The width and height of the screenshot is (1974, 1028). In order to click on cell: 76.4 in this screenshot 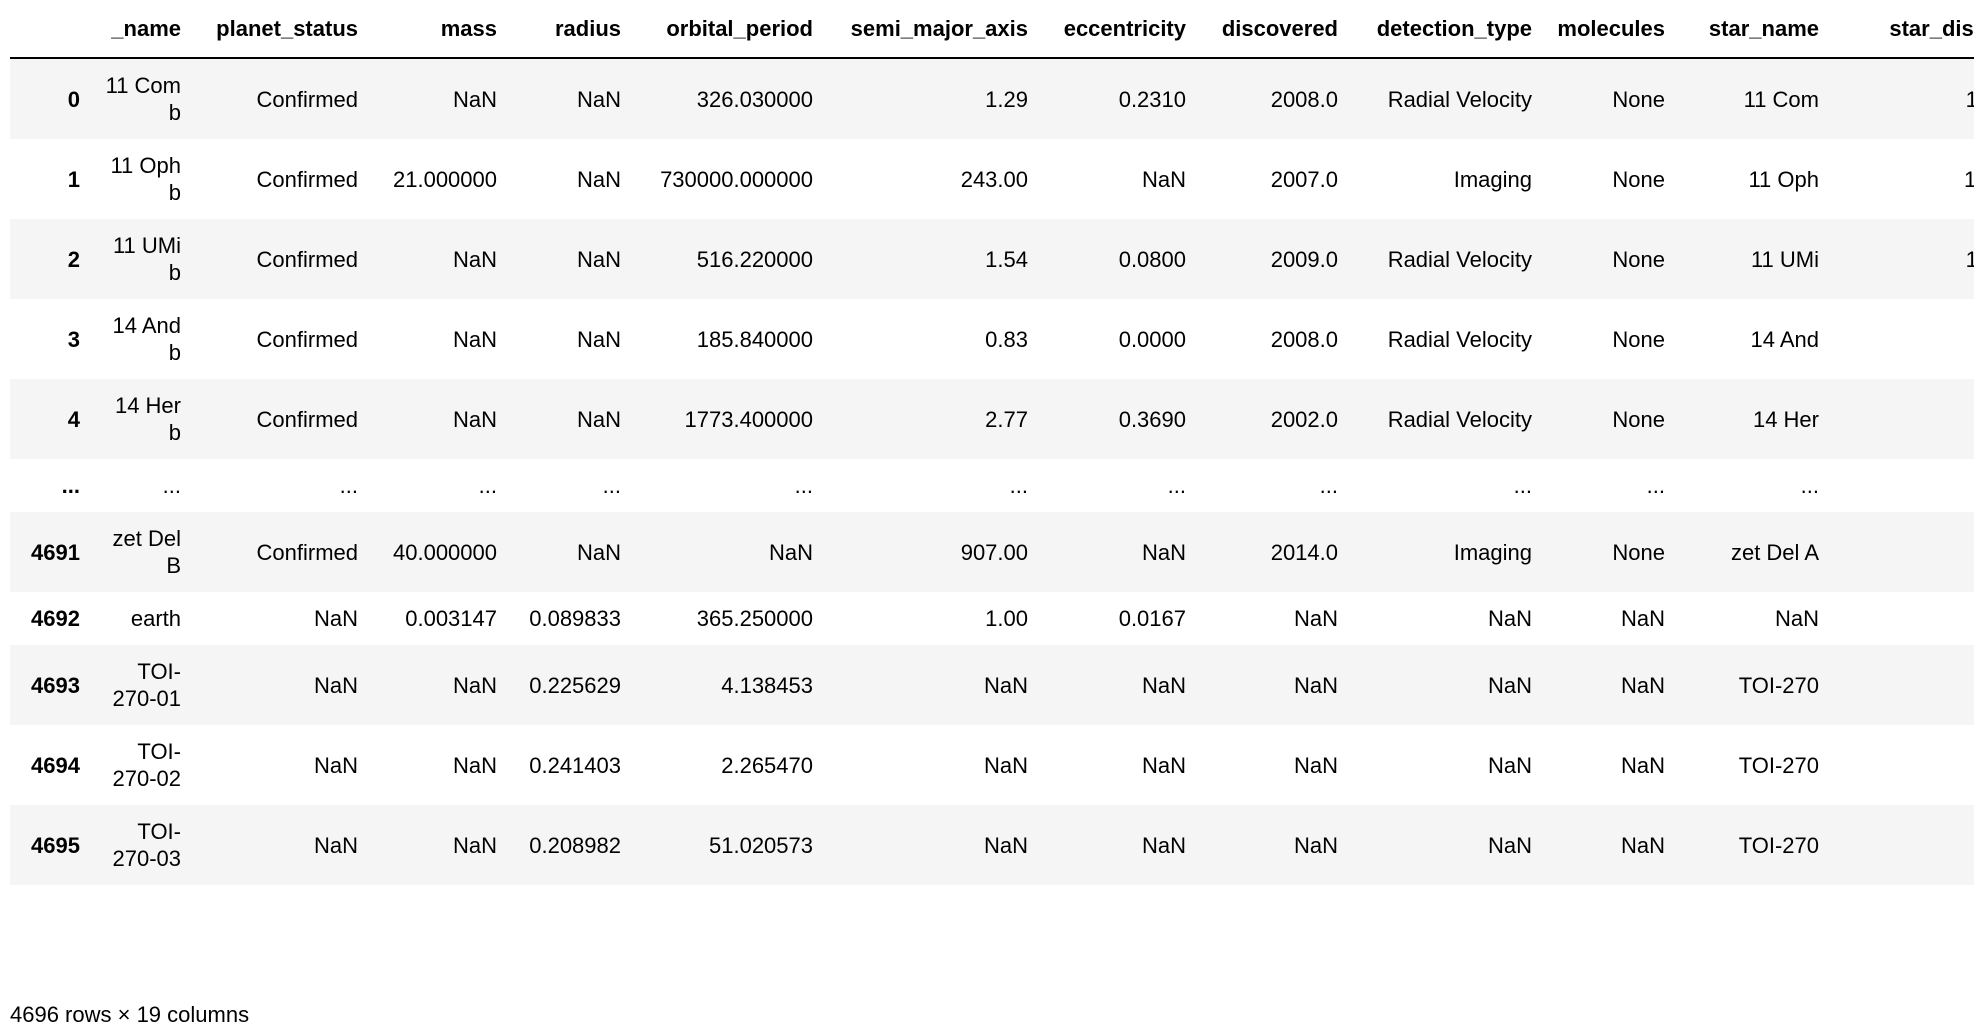, I will do `click(1902, 339)`.